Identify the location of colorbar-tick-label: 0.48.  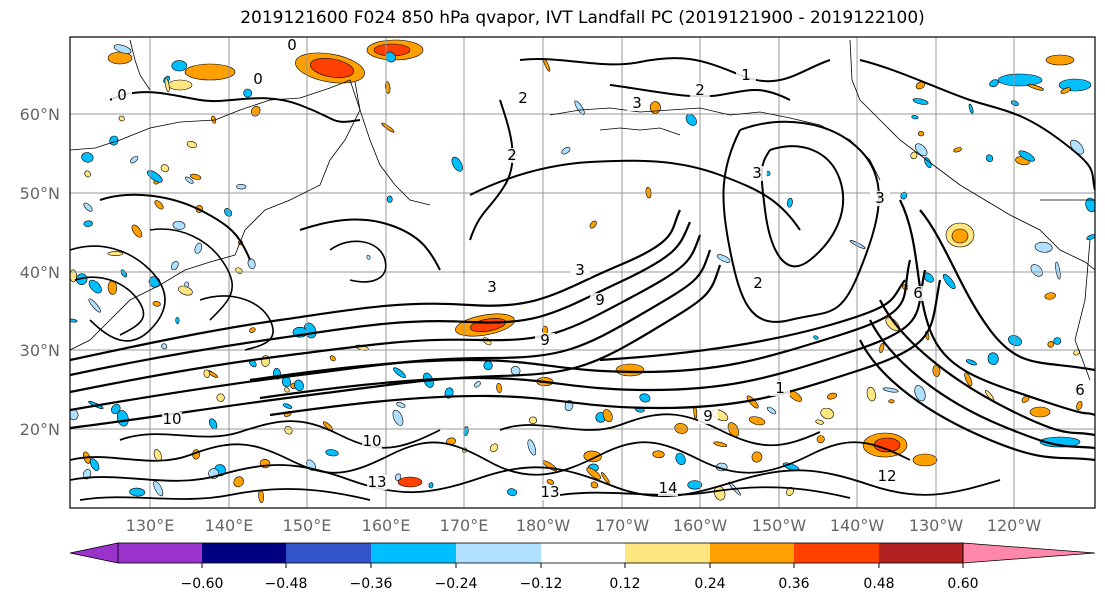
(878, 584).